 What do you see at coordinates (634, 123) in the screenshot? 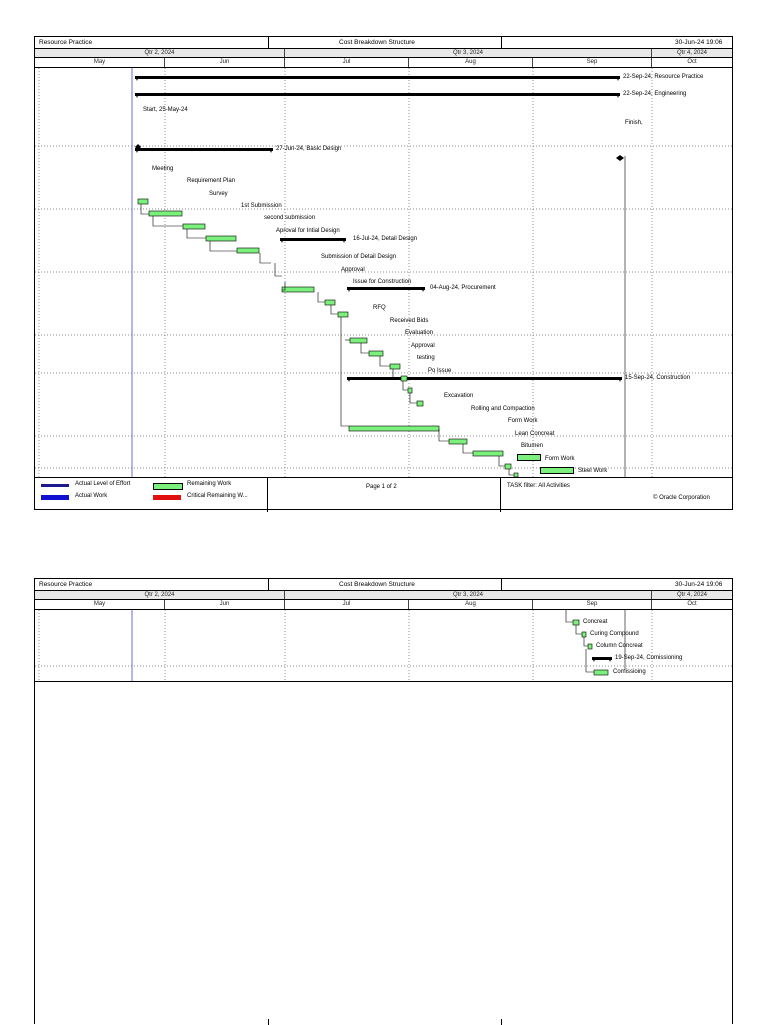
I see `finish-label: Finish,` at bounding box center [634, 123].